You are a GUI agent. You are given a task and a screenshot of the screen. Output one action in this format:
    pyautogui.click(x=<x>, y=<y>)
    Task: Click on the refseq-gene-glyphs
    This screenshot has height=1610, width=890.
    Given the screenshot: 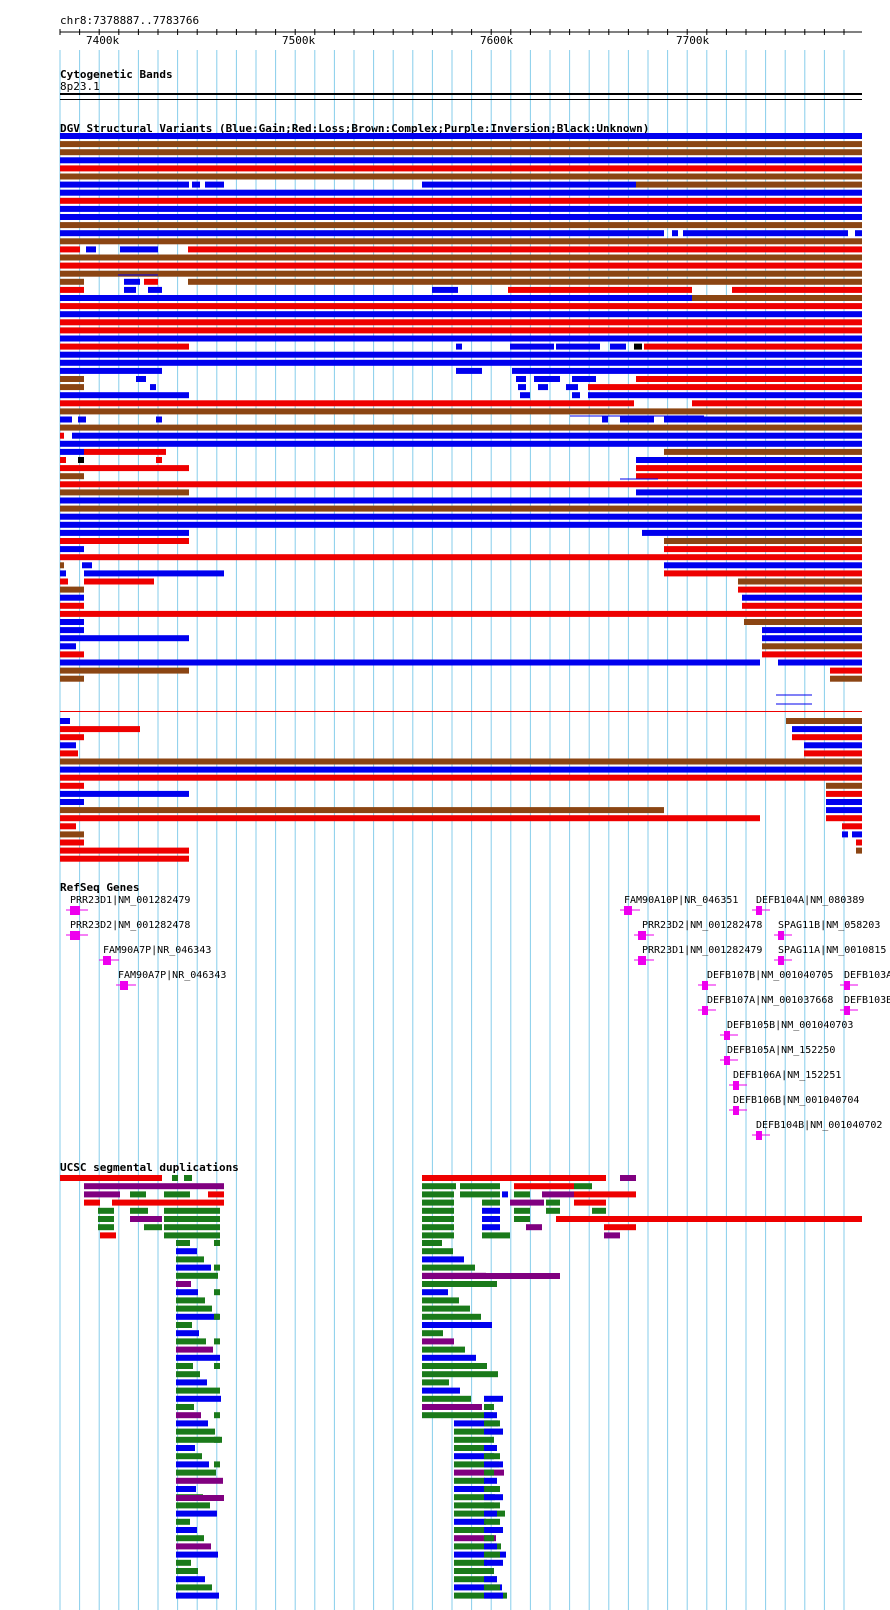 What is the action you would take?
    pyautogui.click(x=462, y=1023)
    